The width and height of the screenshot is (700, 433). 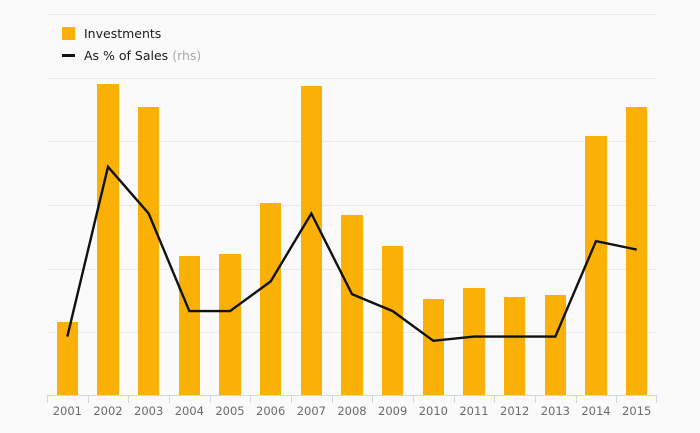 What do you see at coordinates (596, 411) in the screenshot?
I see `x-axis-label-2014: 2014` at bounding box center [596, 411].